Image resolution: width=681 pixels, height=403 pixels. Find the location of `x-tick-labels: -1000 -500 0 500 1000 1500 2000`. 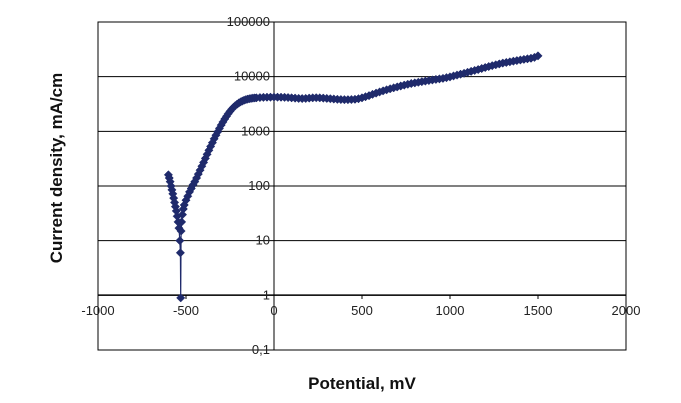

x-tick-labels: -1000 -500 0 500 1000 1500 2000 is located at coordinates (360, 310).